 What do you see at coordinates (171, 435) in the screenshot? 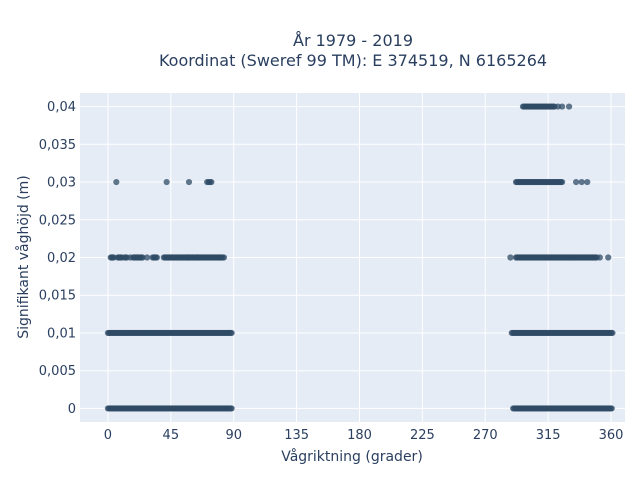
I see `x-tick-label: 45` at bounding box center [171, 435].